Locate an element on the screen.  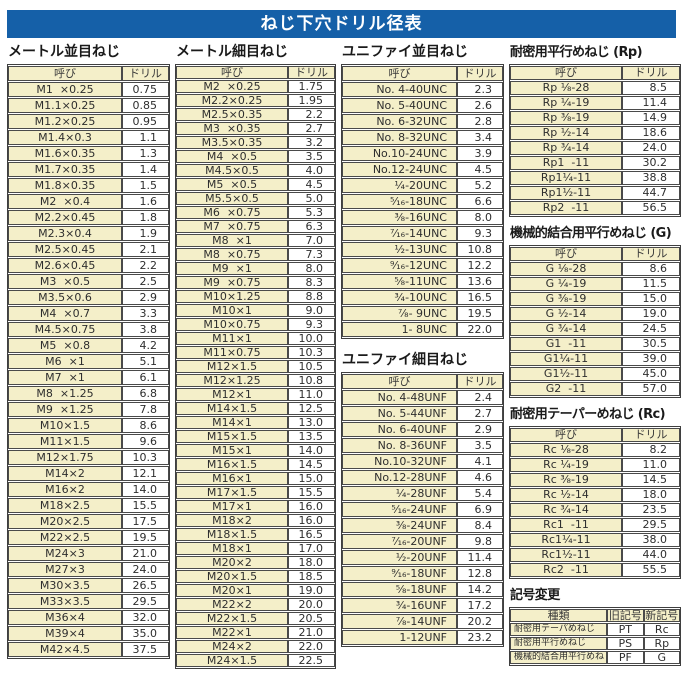
table-cell: 2.8 is located at coordinates (480, 121).